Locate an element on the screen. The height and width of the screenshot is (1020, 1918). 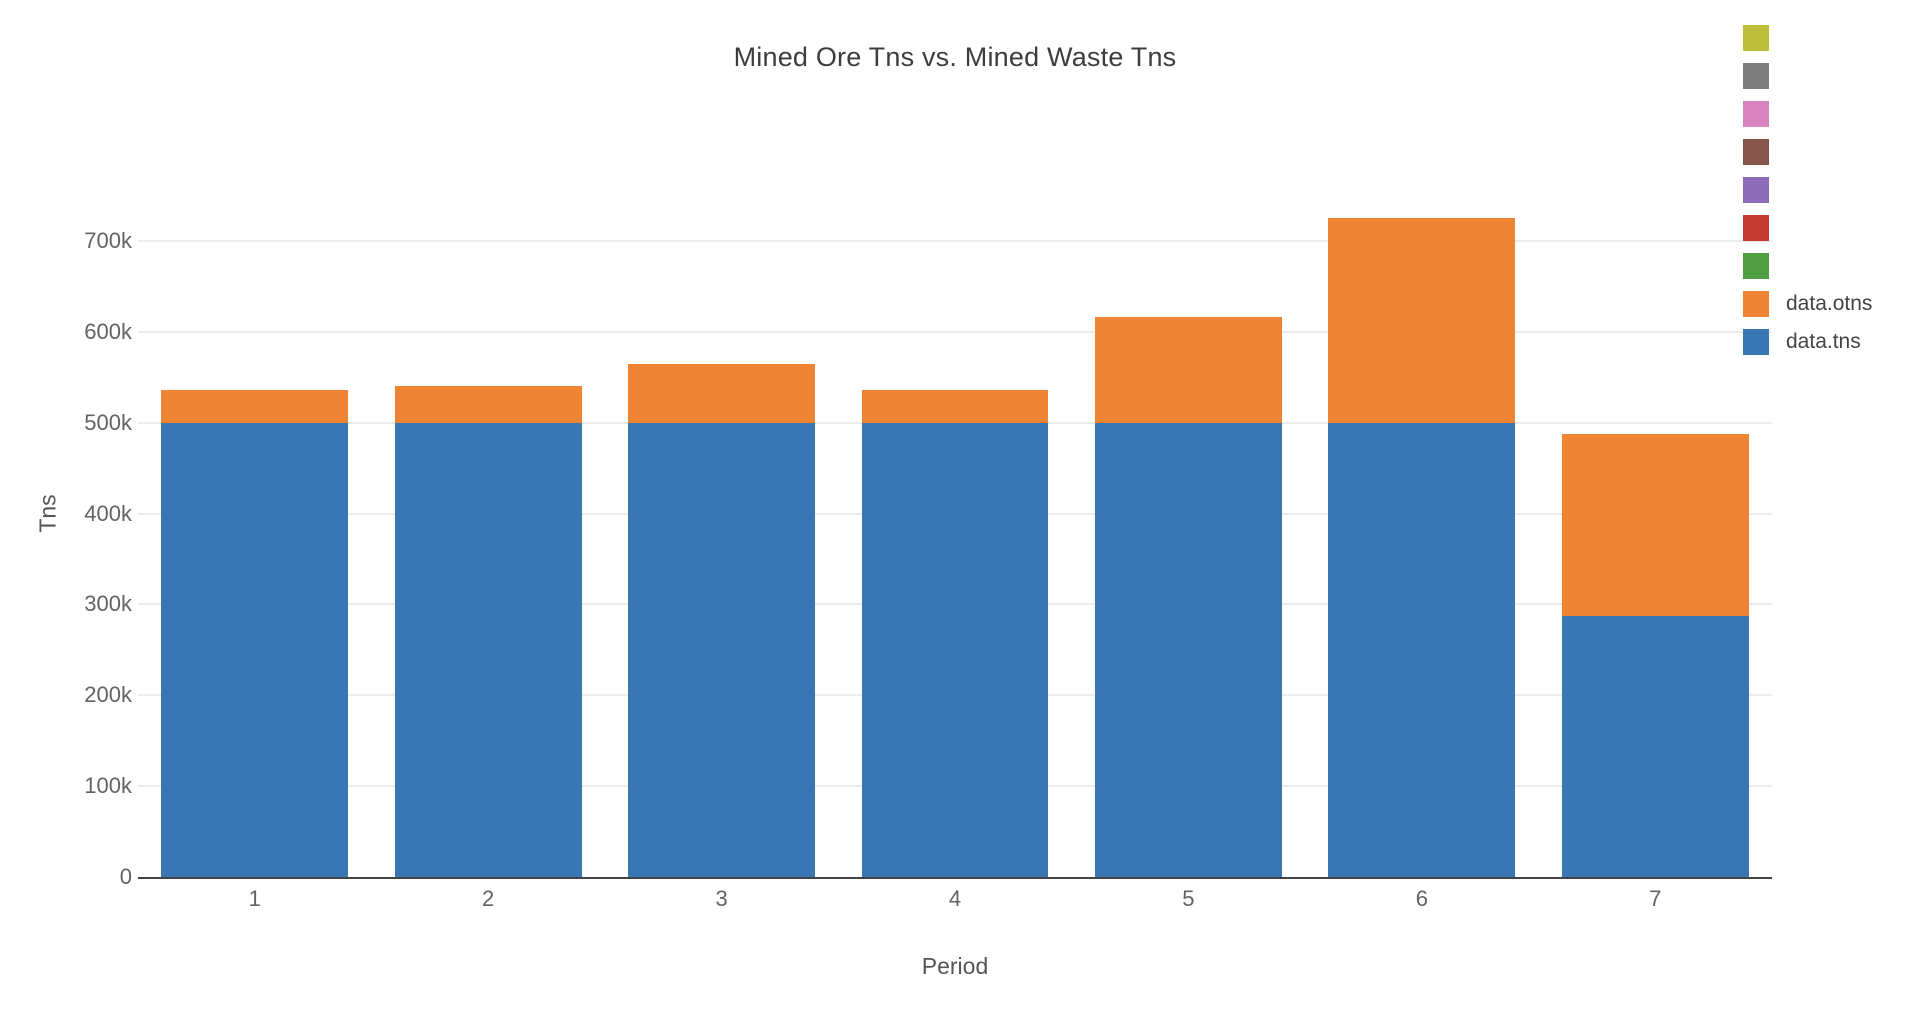
y-axis-tick-label: 600k is located at coordinates (108, 331).